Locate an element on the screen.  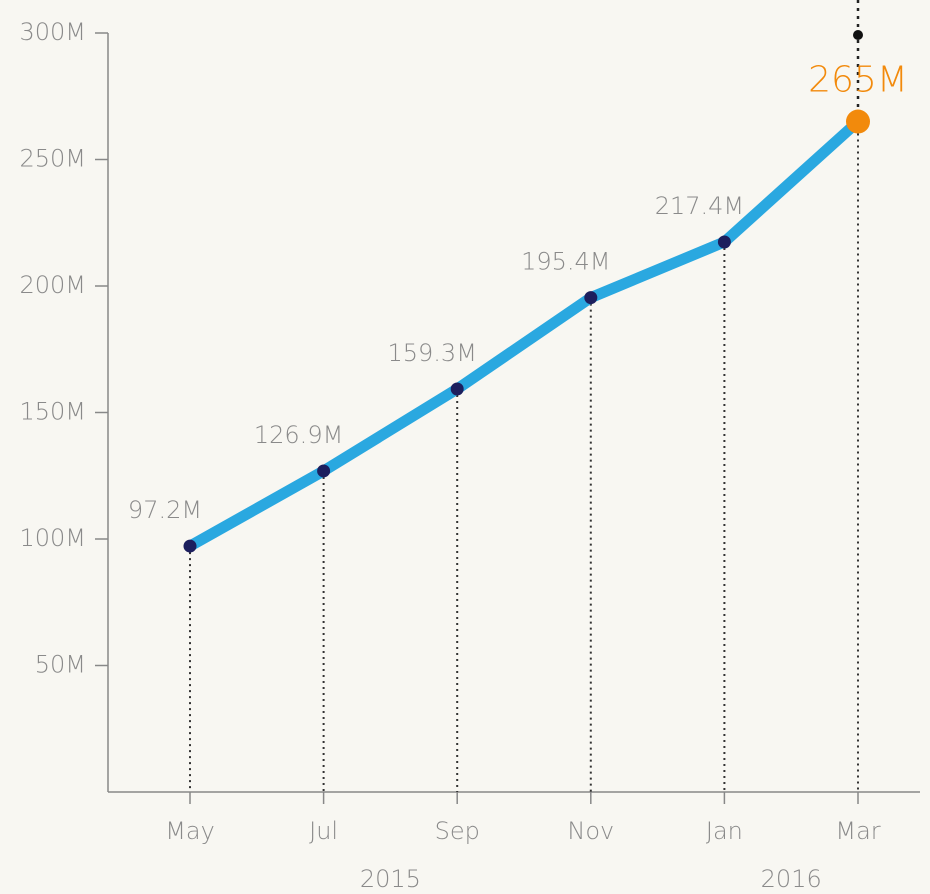
value-label: 126.9M is located at coordinates (298, 435).